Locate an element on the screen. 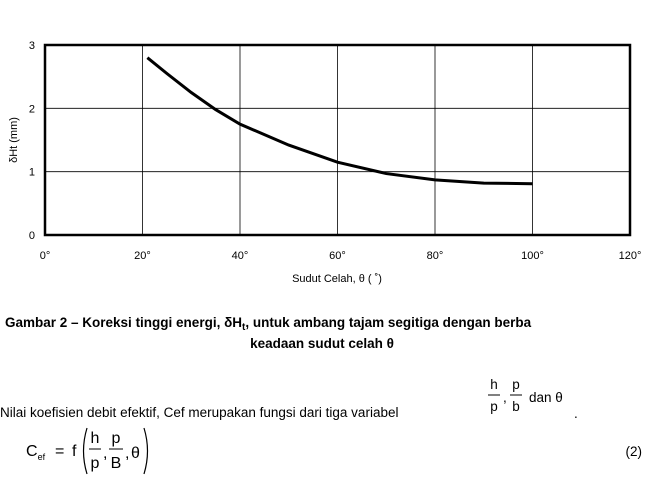 The width and height of the screenshot is (645, 481). x-tick-label: 60° is located at coordinates (337, 256).